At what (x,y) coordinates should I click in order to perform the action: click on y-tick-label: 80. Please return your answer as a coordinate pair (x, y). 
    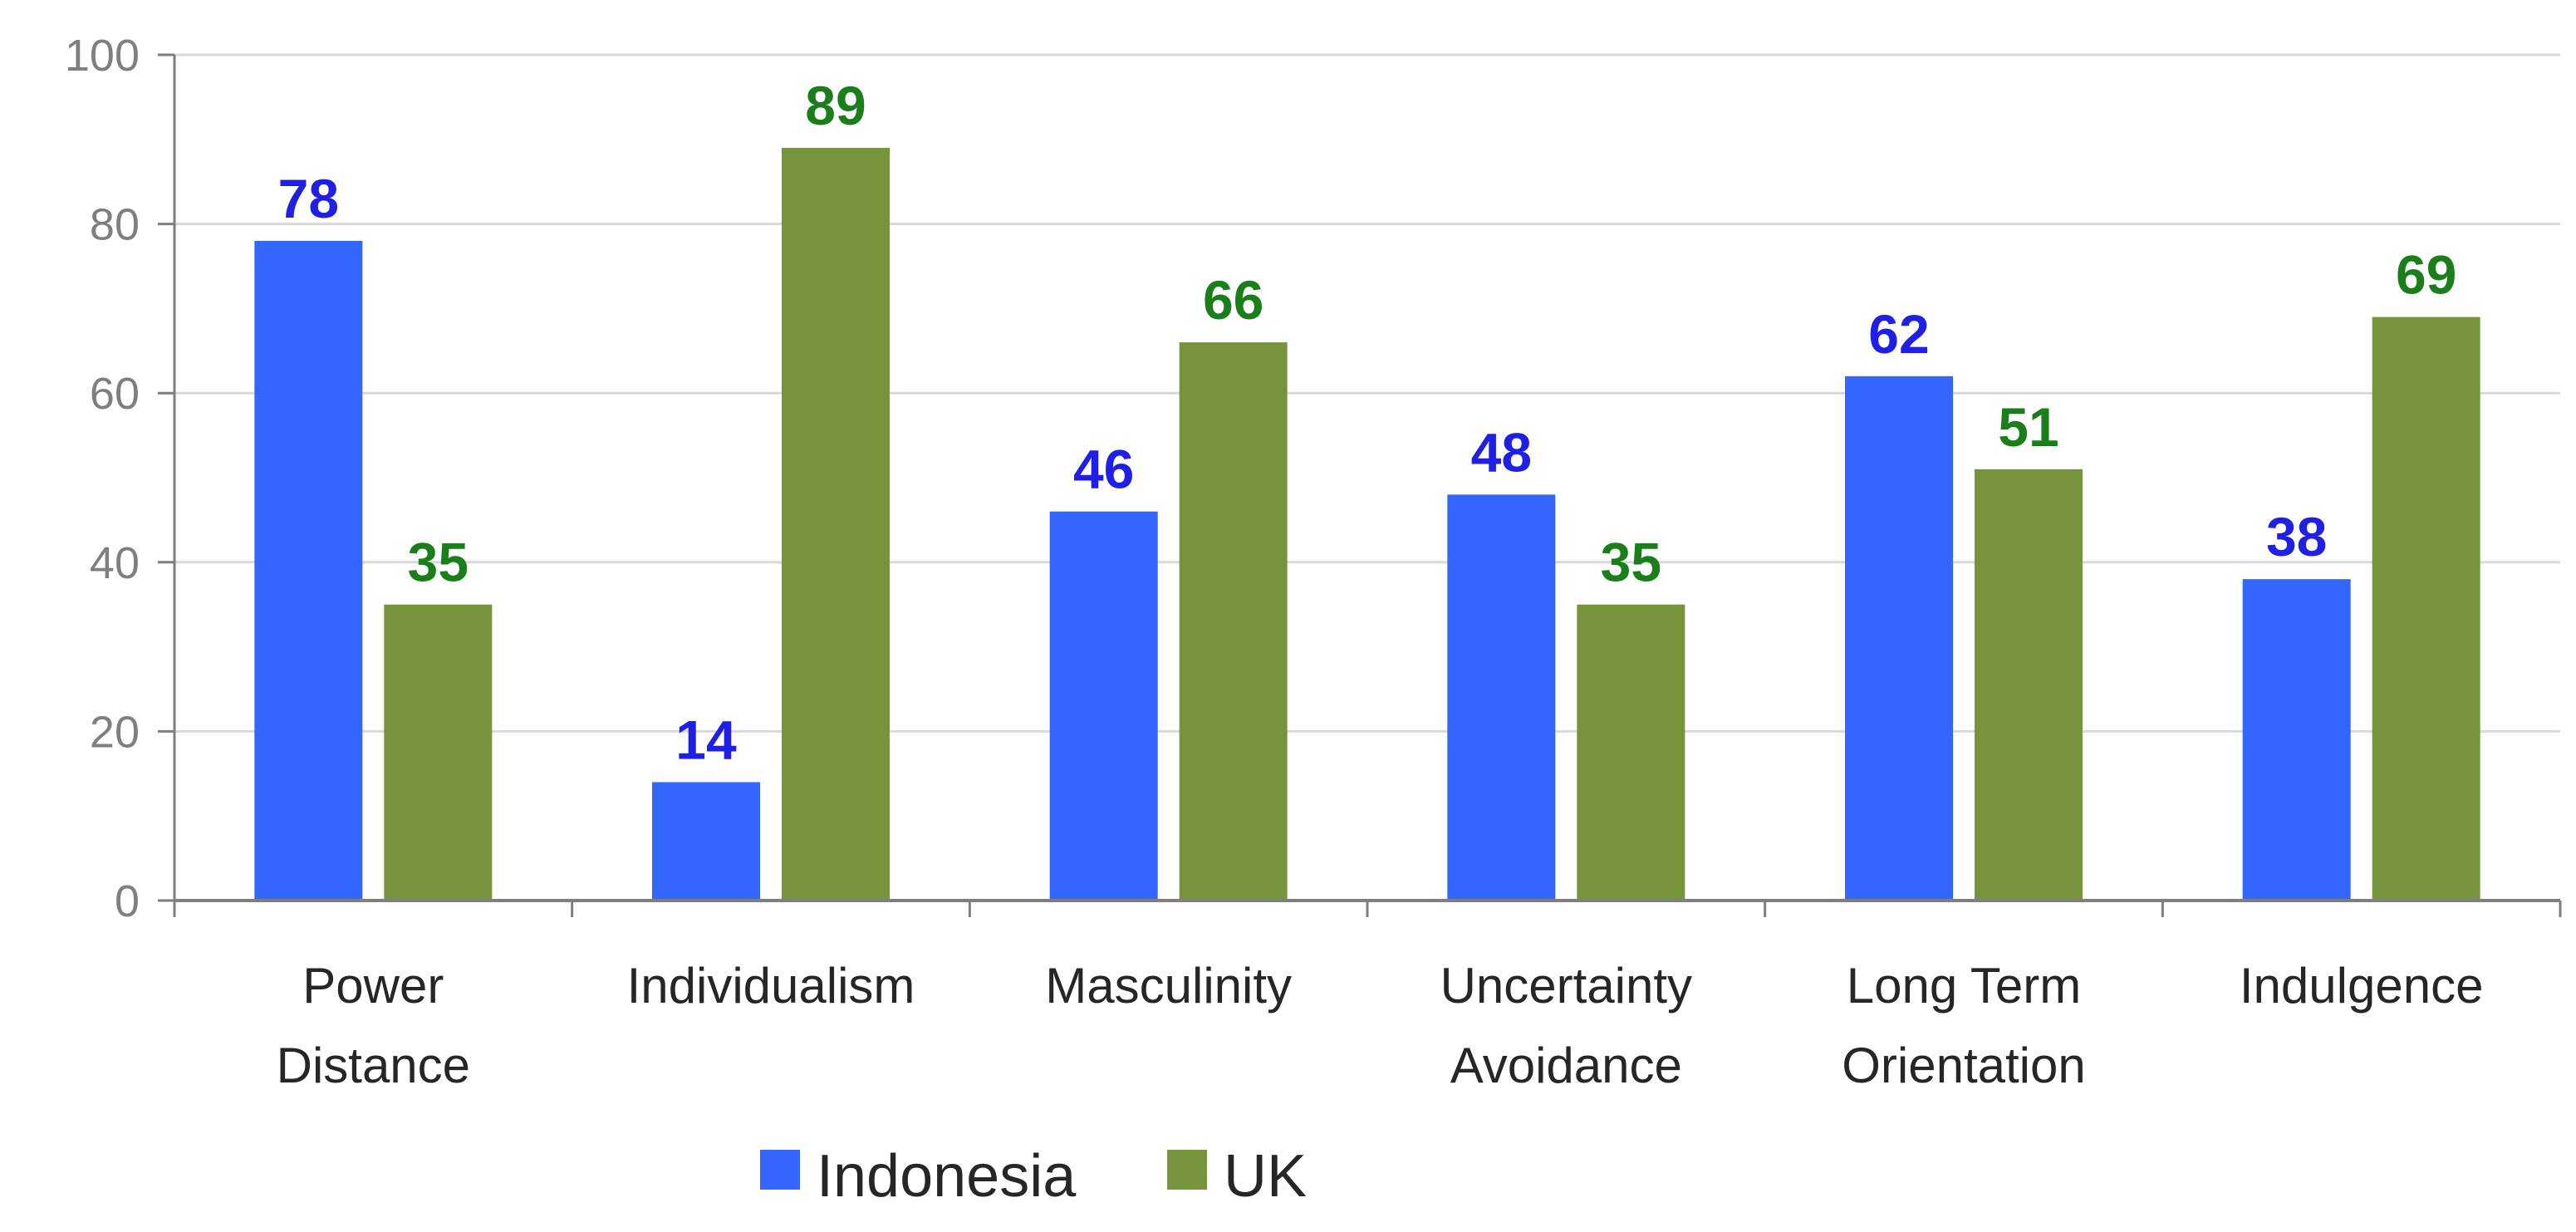
    Looking at the image, I should click on (115, 225).